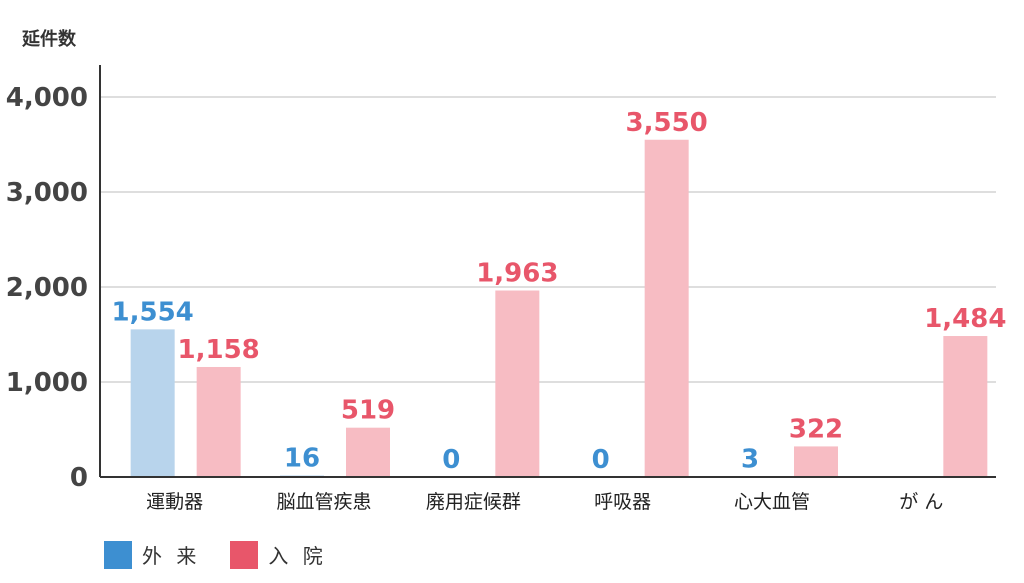  What do you see at coordinates (47, 383) in the screenshot?
I see `y-tick-label: 1,000` at bounding box center [47, 383].